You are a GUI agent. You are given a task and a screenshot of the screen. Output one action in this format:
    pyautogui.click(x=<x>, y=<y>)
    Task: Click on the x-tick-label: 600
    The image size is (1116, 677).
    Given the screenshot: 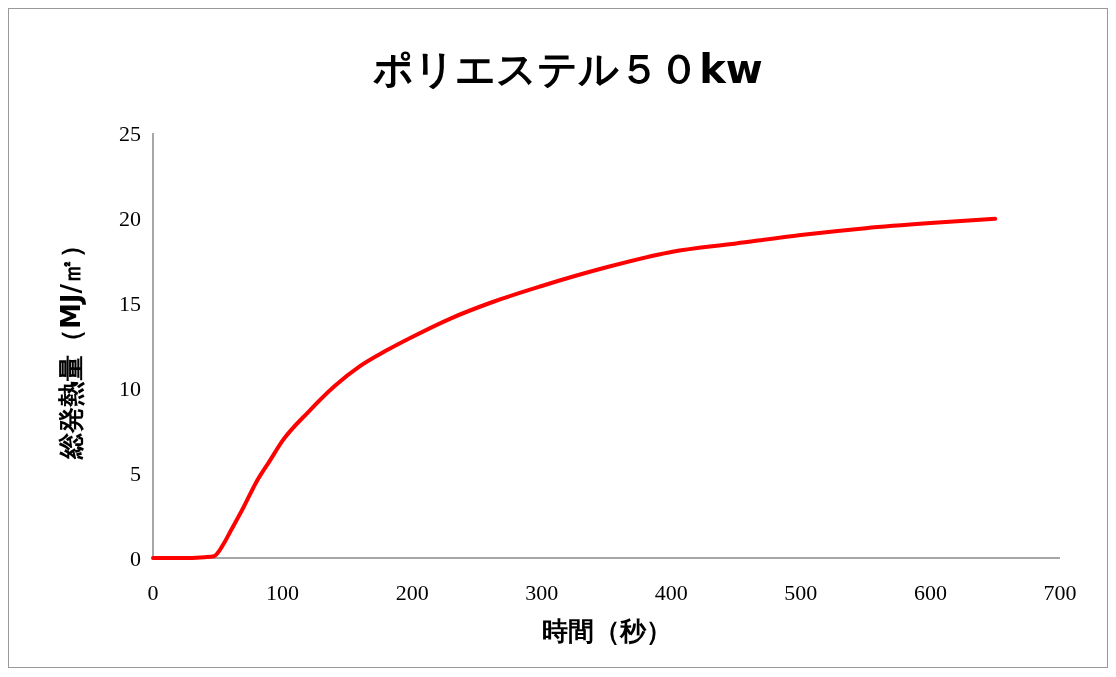 What is the action you would take?
    pyautogui.click(x=930, y=592)
    